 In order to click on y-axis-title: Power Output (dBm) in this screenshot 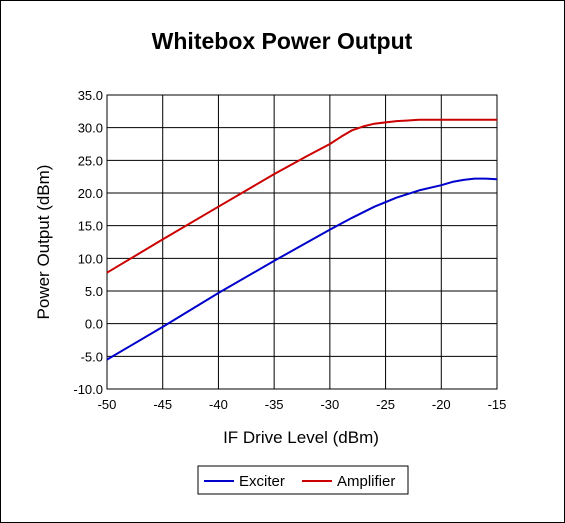, I will do `click(43, 242)`.